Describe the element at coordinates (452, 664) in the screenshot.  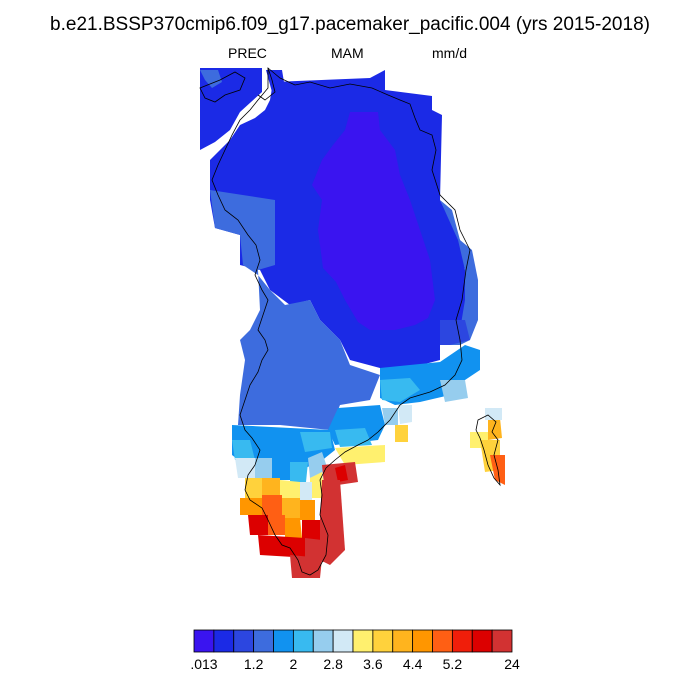
I see `colorbar-tick-label: 5.2` at that location.